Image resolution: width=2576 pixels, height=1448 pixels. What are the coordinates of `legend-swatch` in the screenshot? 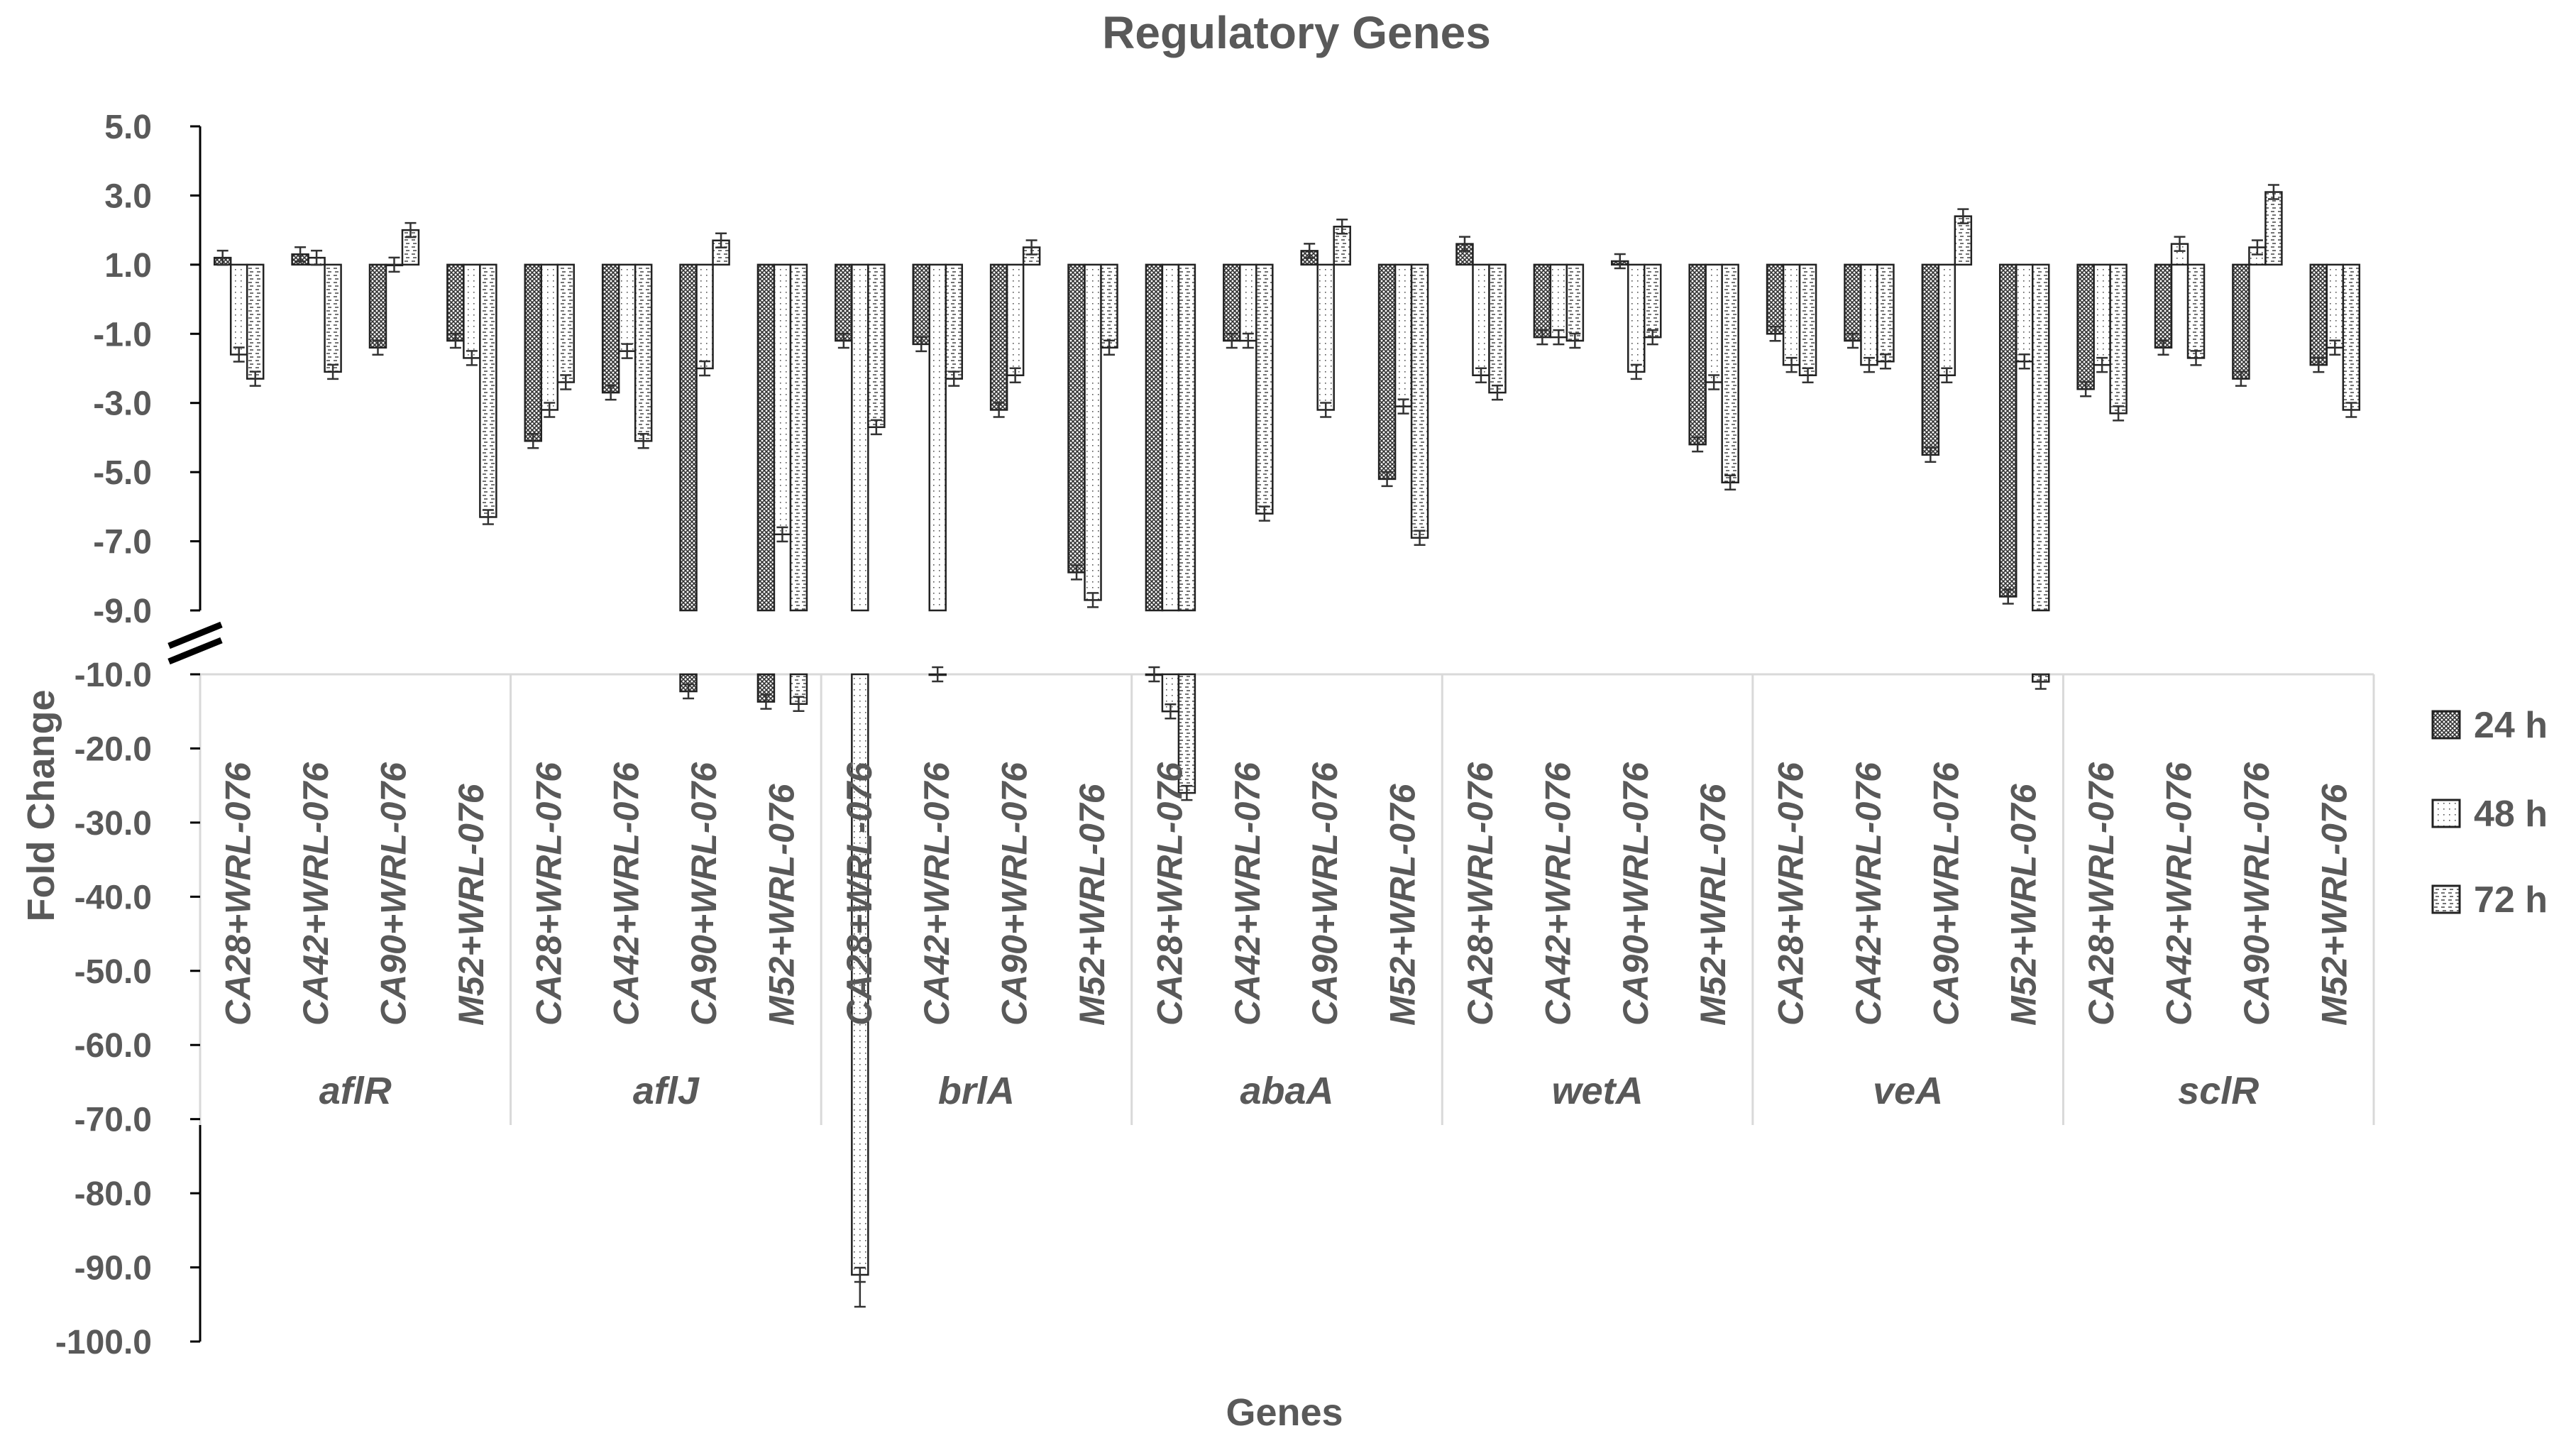 It's located at (2446, 813).